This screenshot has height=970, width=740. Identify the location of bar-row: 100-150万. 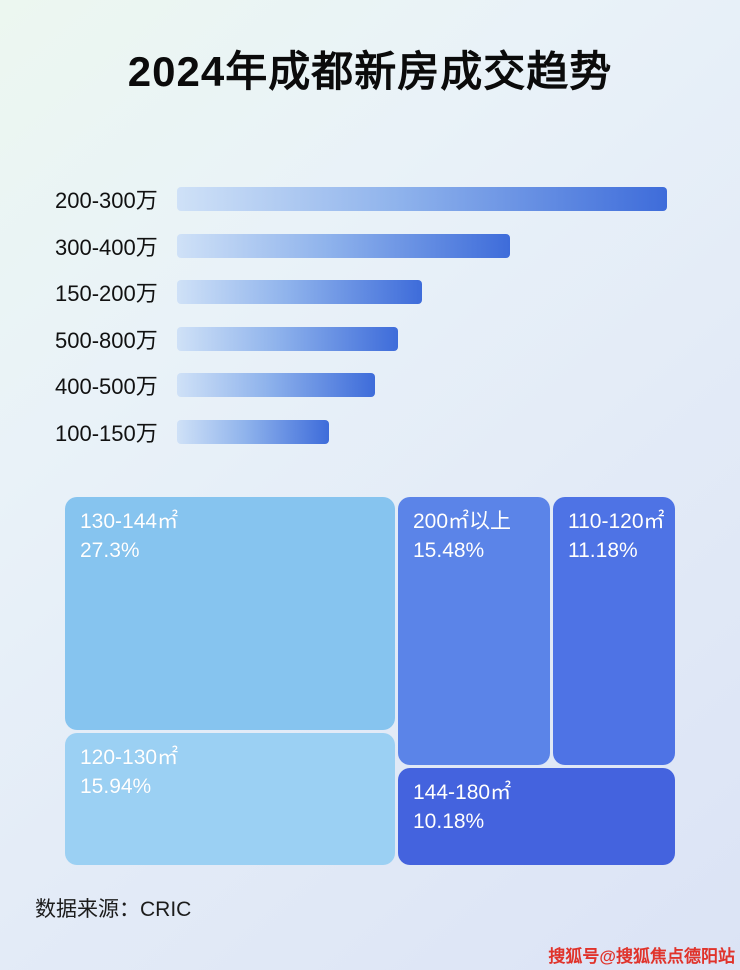
(370, 432).